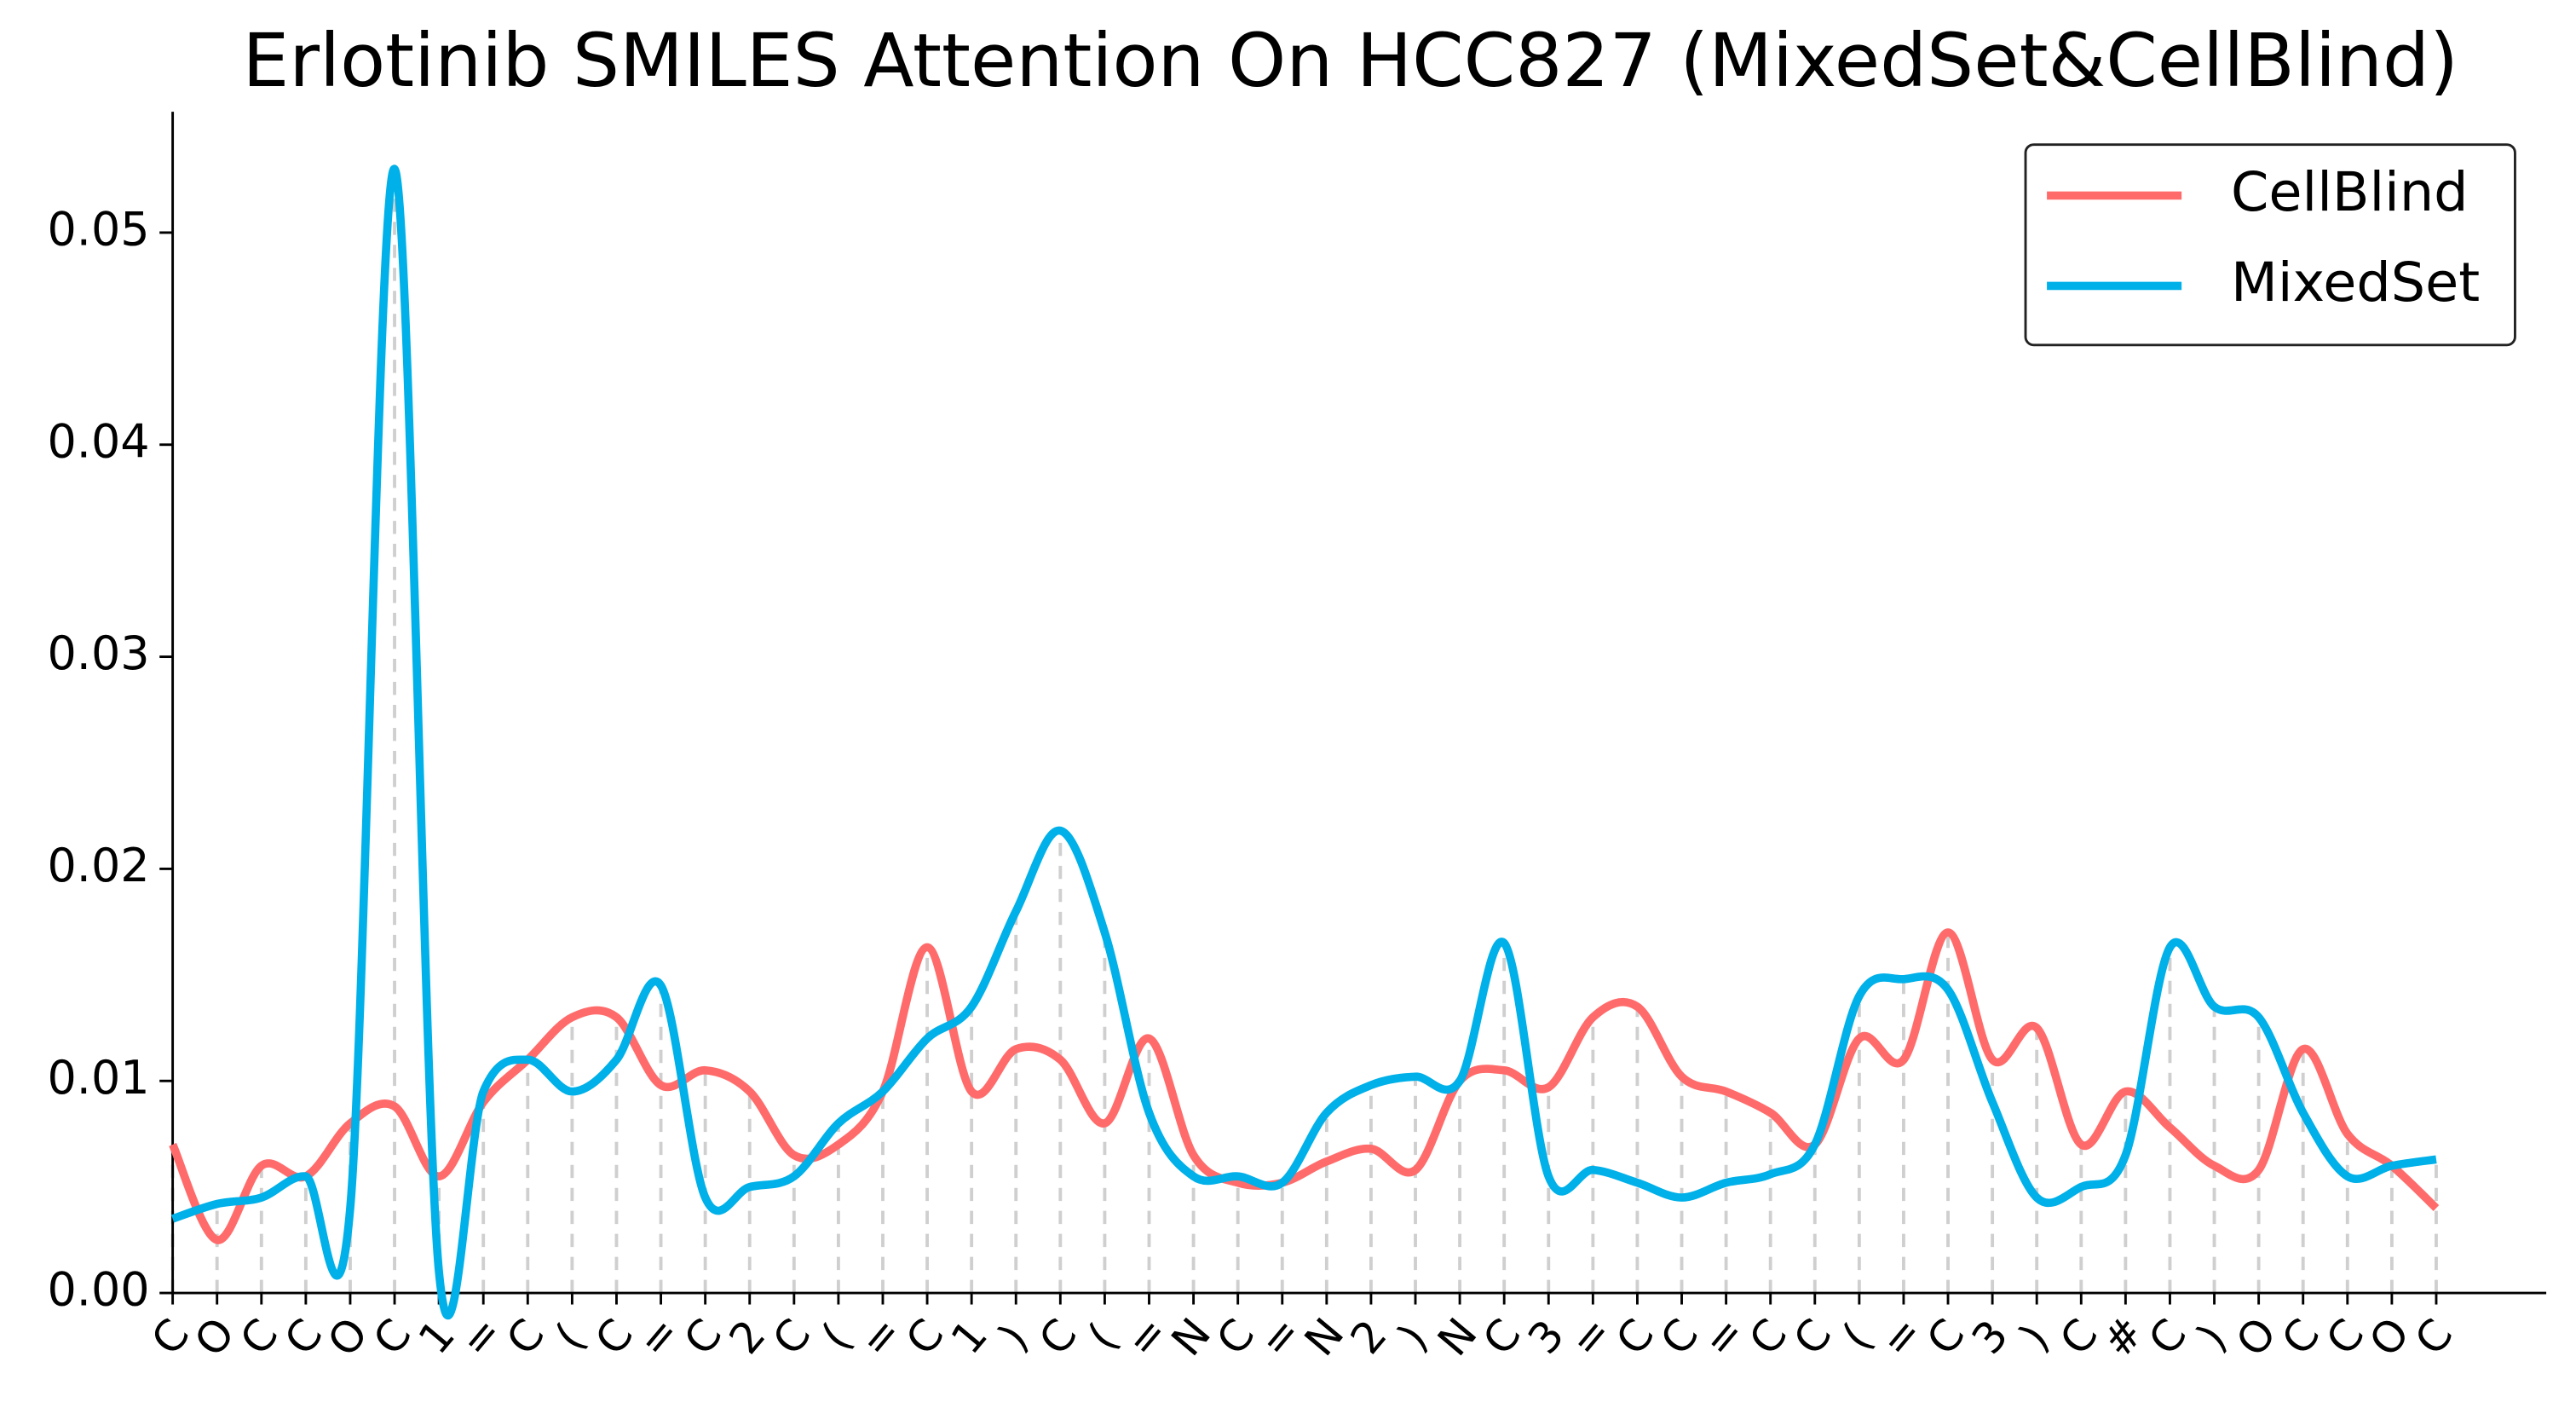  I want to click on y-tick-label: 0.03, so click(98, 653).